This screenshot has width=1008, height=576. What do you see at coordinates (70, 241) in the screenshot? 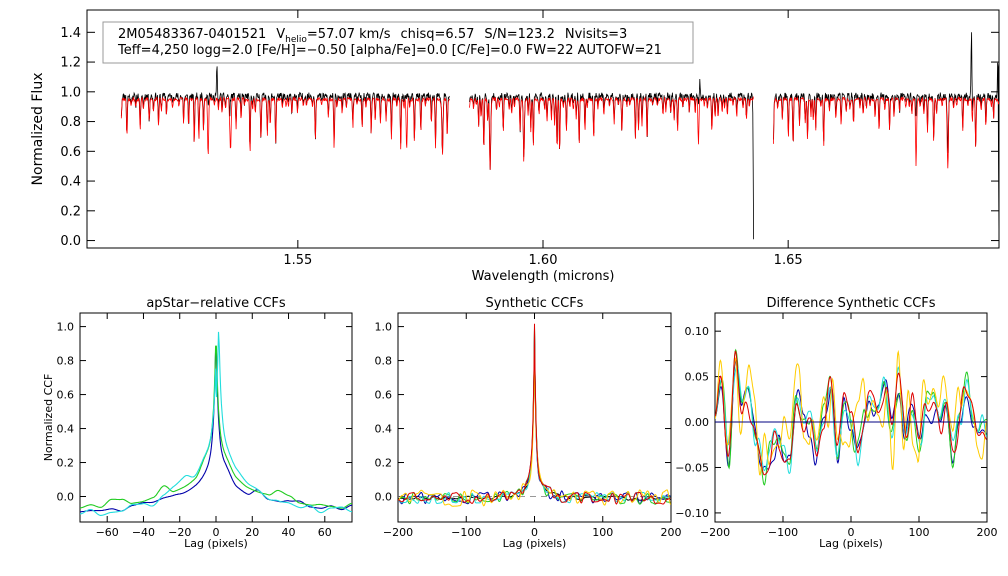
I see `spectrum-ytick-label: 0.0` at bounding box center [70, 241].